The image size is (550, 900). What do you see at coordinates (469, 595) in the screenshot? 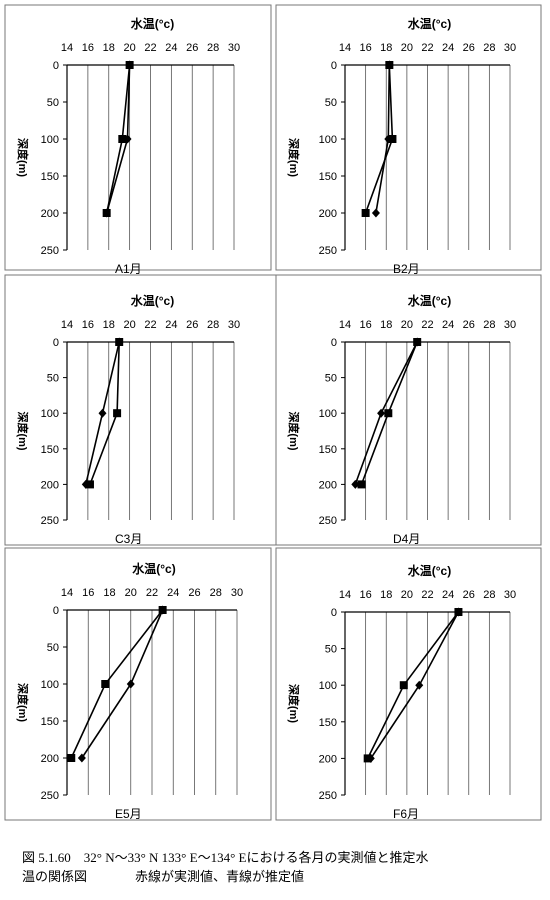
I see `x-tick-label: 26` at bounding box center [469, 595].